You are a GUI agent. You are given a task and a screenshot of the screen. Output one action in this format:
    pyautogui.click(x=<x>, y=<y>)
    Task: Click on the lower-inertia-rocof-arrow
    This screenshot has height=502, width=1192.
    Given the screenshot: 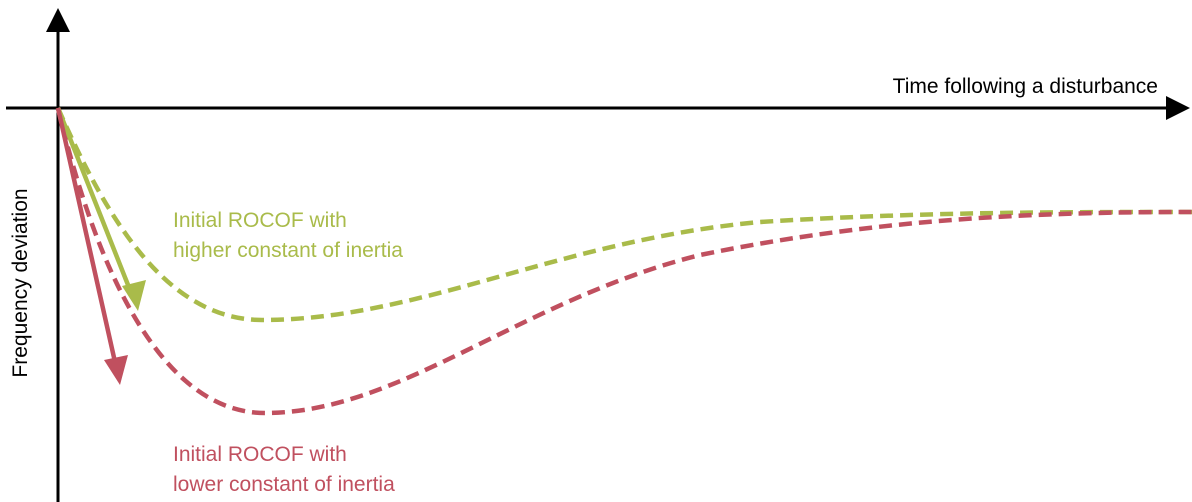 What is the action you would take?
    pyautogui.click(x=86, y=235)
    